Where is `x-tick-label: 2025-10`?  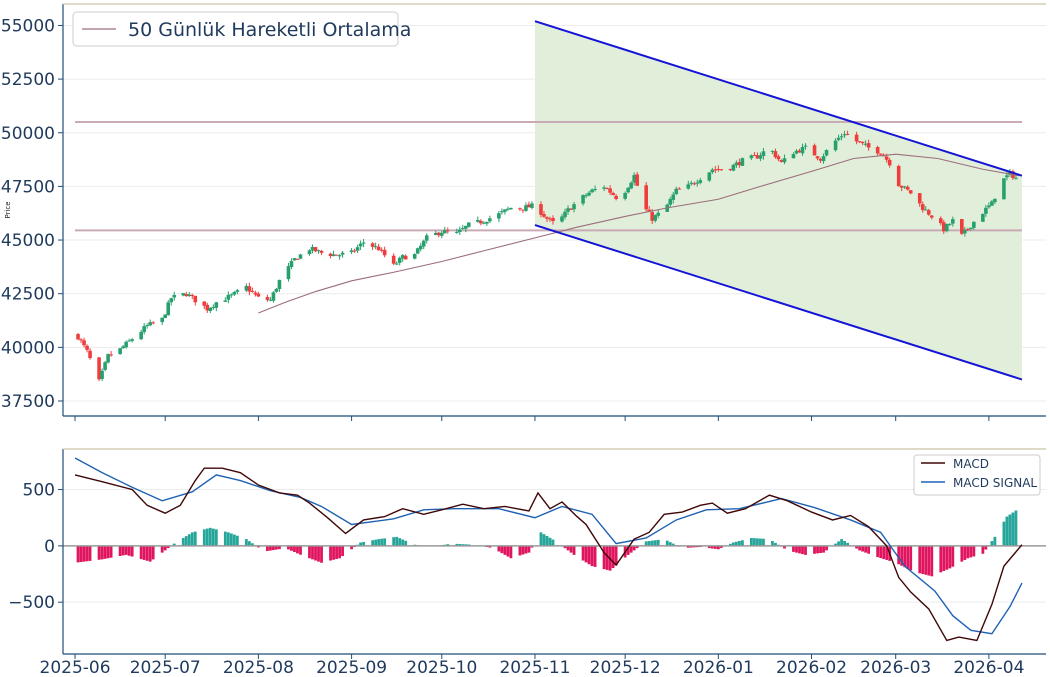
x-tick-label: 2025-10 is located at coordinates (441, 667).